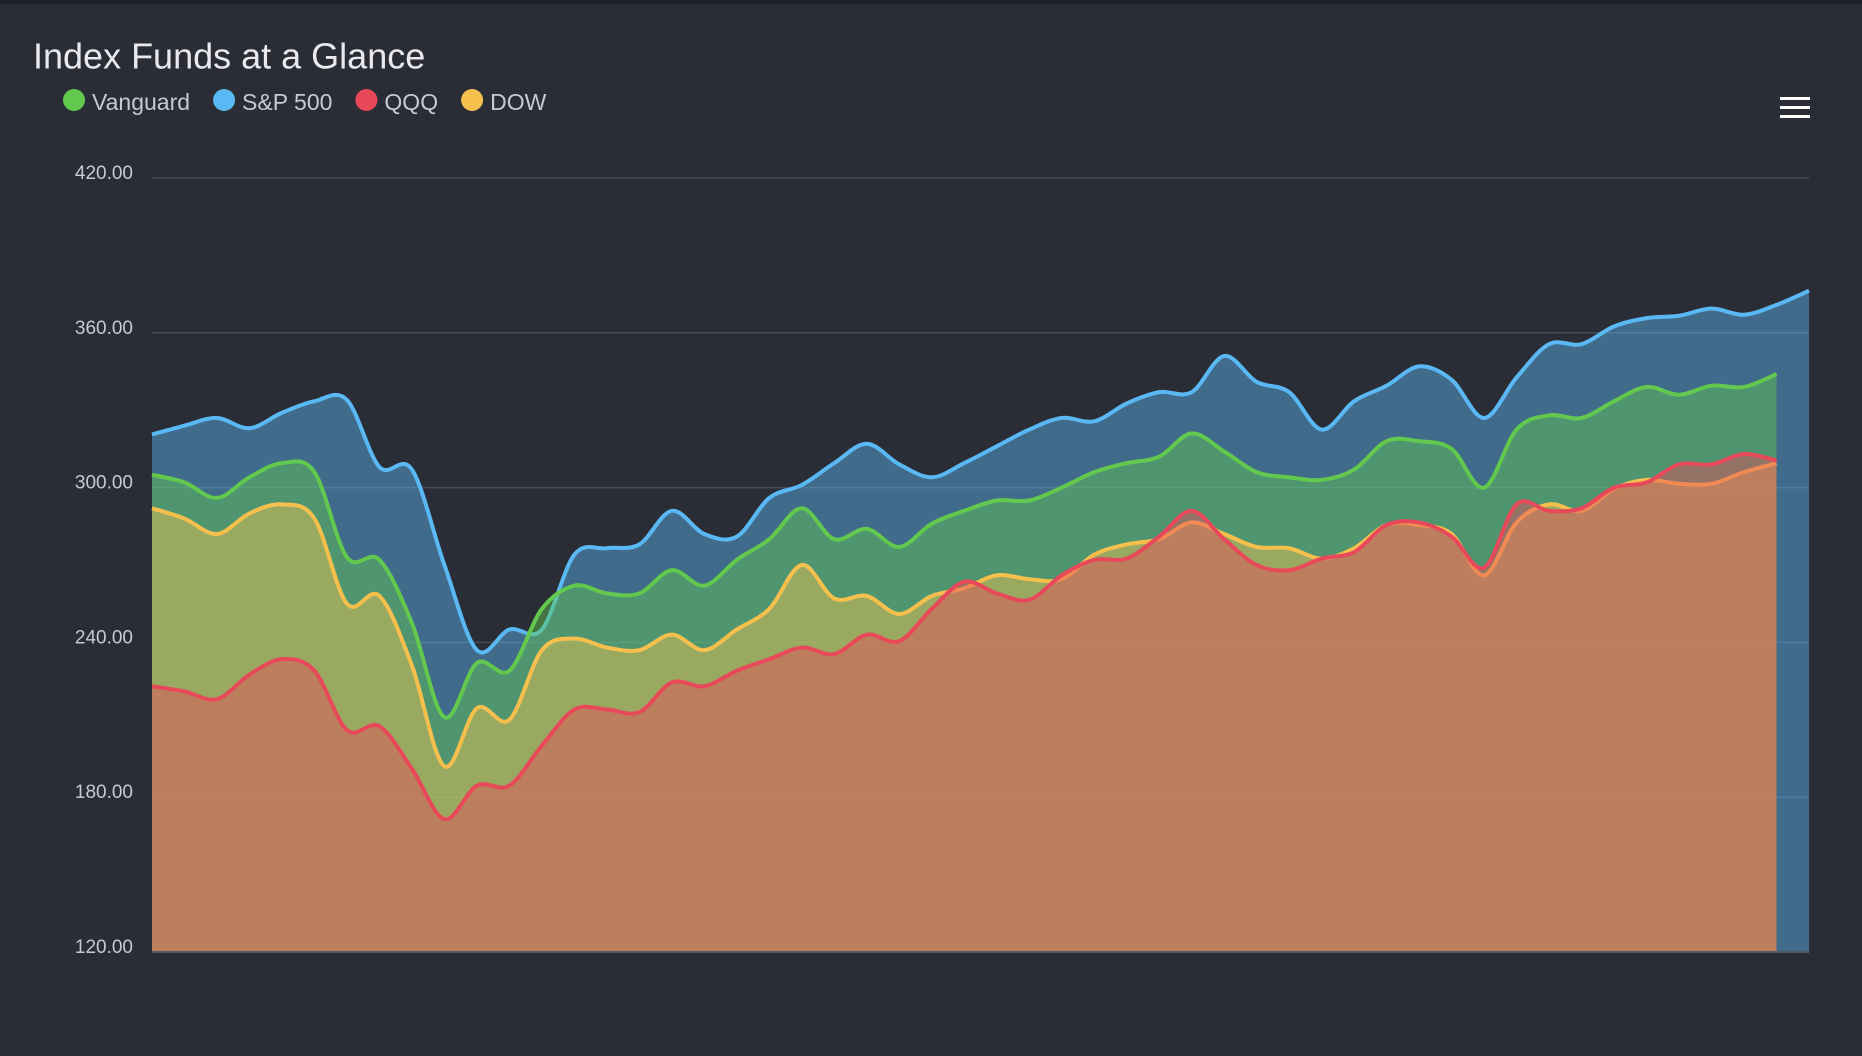 Image resolution: width=1862 pixels, height=1056 pixels. What do you see at coordinates (104, 947) in the screenshot?
I see `y-tick-label: 120.00` at bounding box center [104, 947].